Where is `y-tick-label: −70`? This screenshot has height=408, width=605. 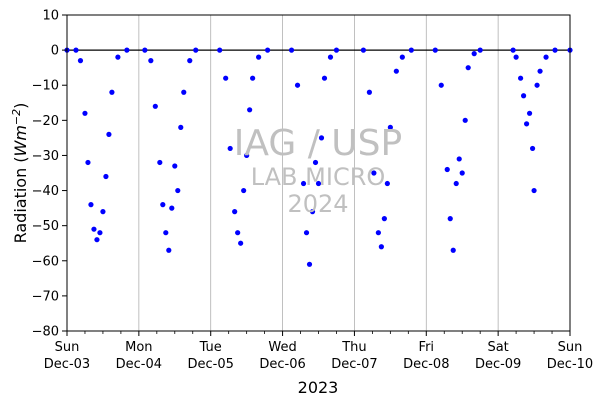
y-tick-label: −70 is located at coordinates (45, 296).